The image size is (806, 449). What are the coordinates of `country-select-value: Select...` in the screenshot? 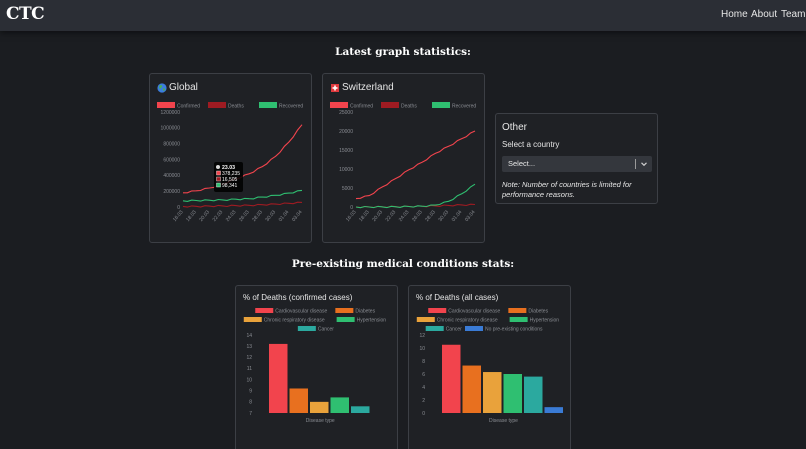 It's located at (522, 163).